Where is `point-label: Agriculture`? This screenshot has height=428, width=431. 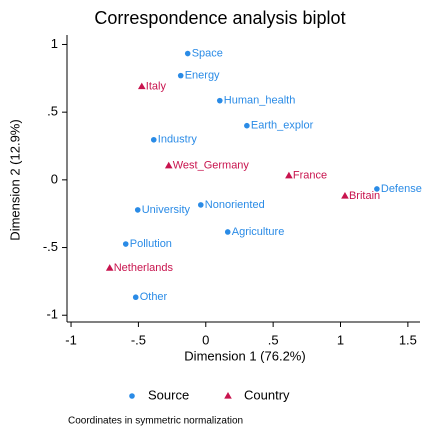
point-label: Agriculture is located at coordinates (258, 232).